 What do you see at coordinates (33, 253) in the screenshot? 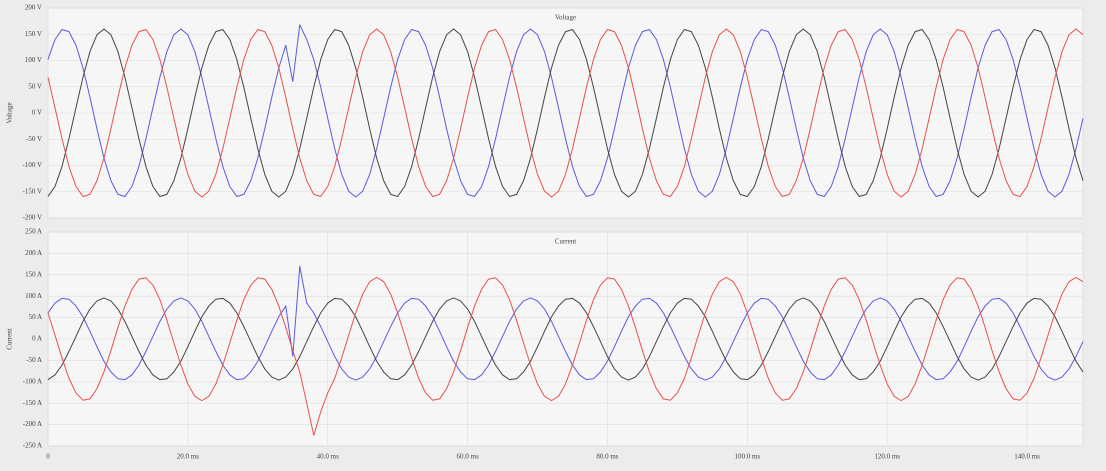
I see `y-tick-label: 200 A` at bounding box center [33, 253].